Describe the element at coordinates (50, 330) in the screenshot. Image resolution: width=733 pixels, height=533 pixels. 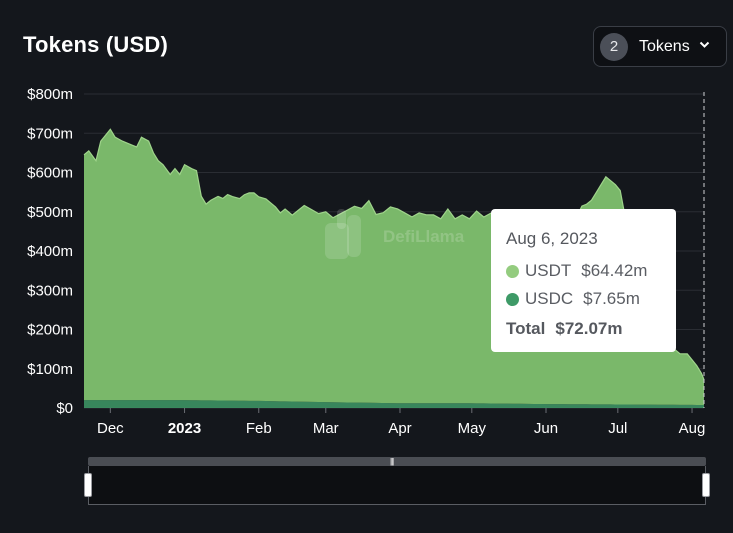
I see `y-tick-label: $200m` at that location.